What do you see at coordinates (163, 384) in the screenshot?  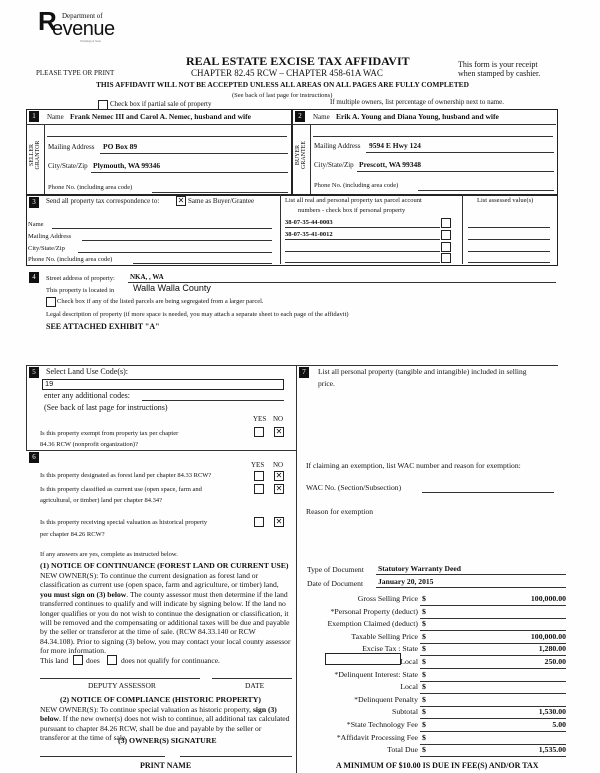 I see `land-use-code-input` at bounding box center [163, 384].